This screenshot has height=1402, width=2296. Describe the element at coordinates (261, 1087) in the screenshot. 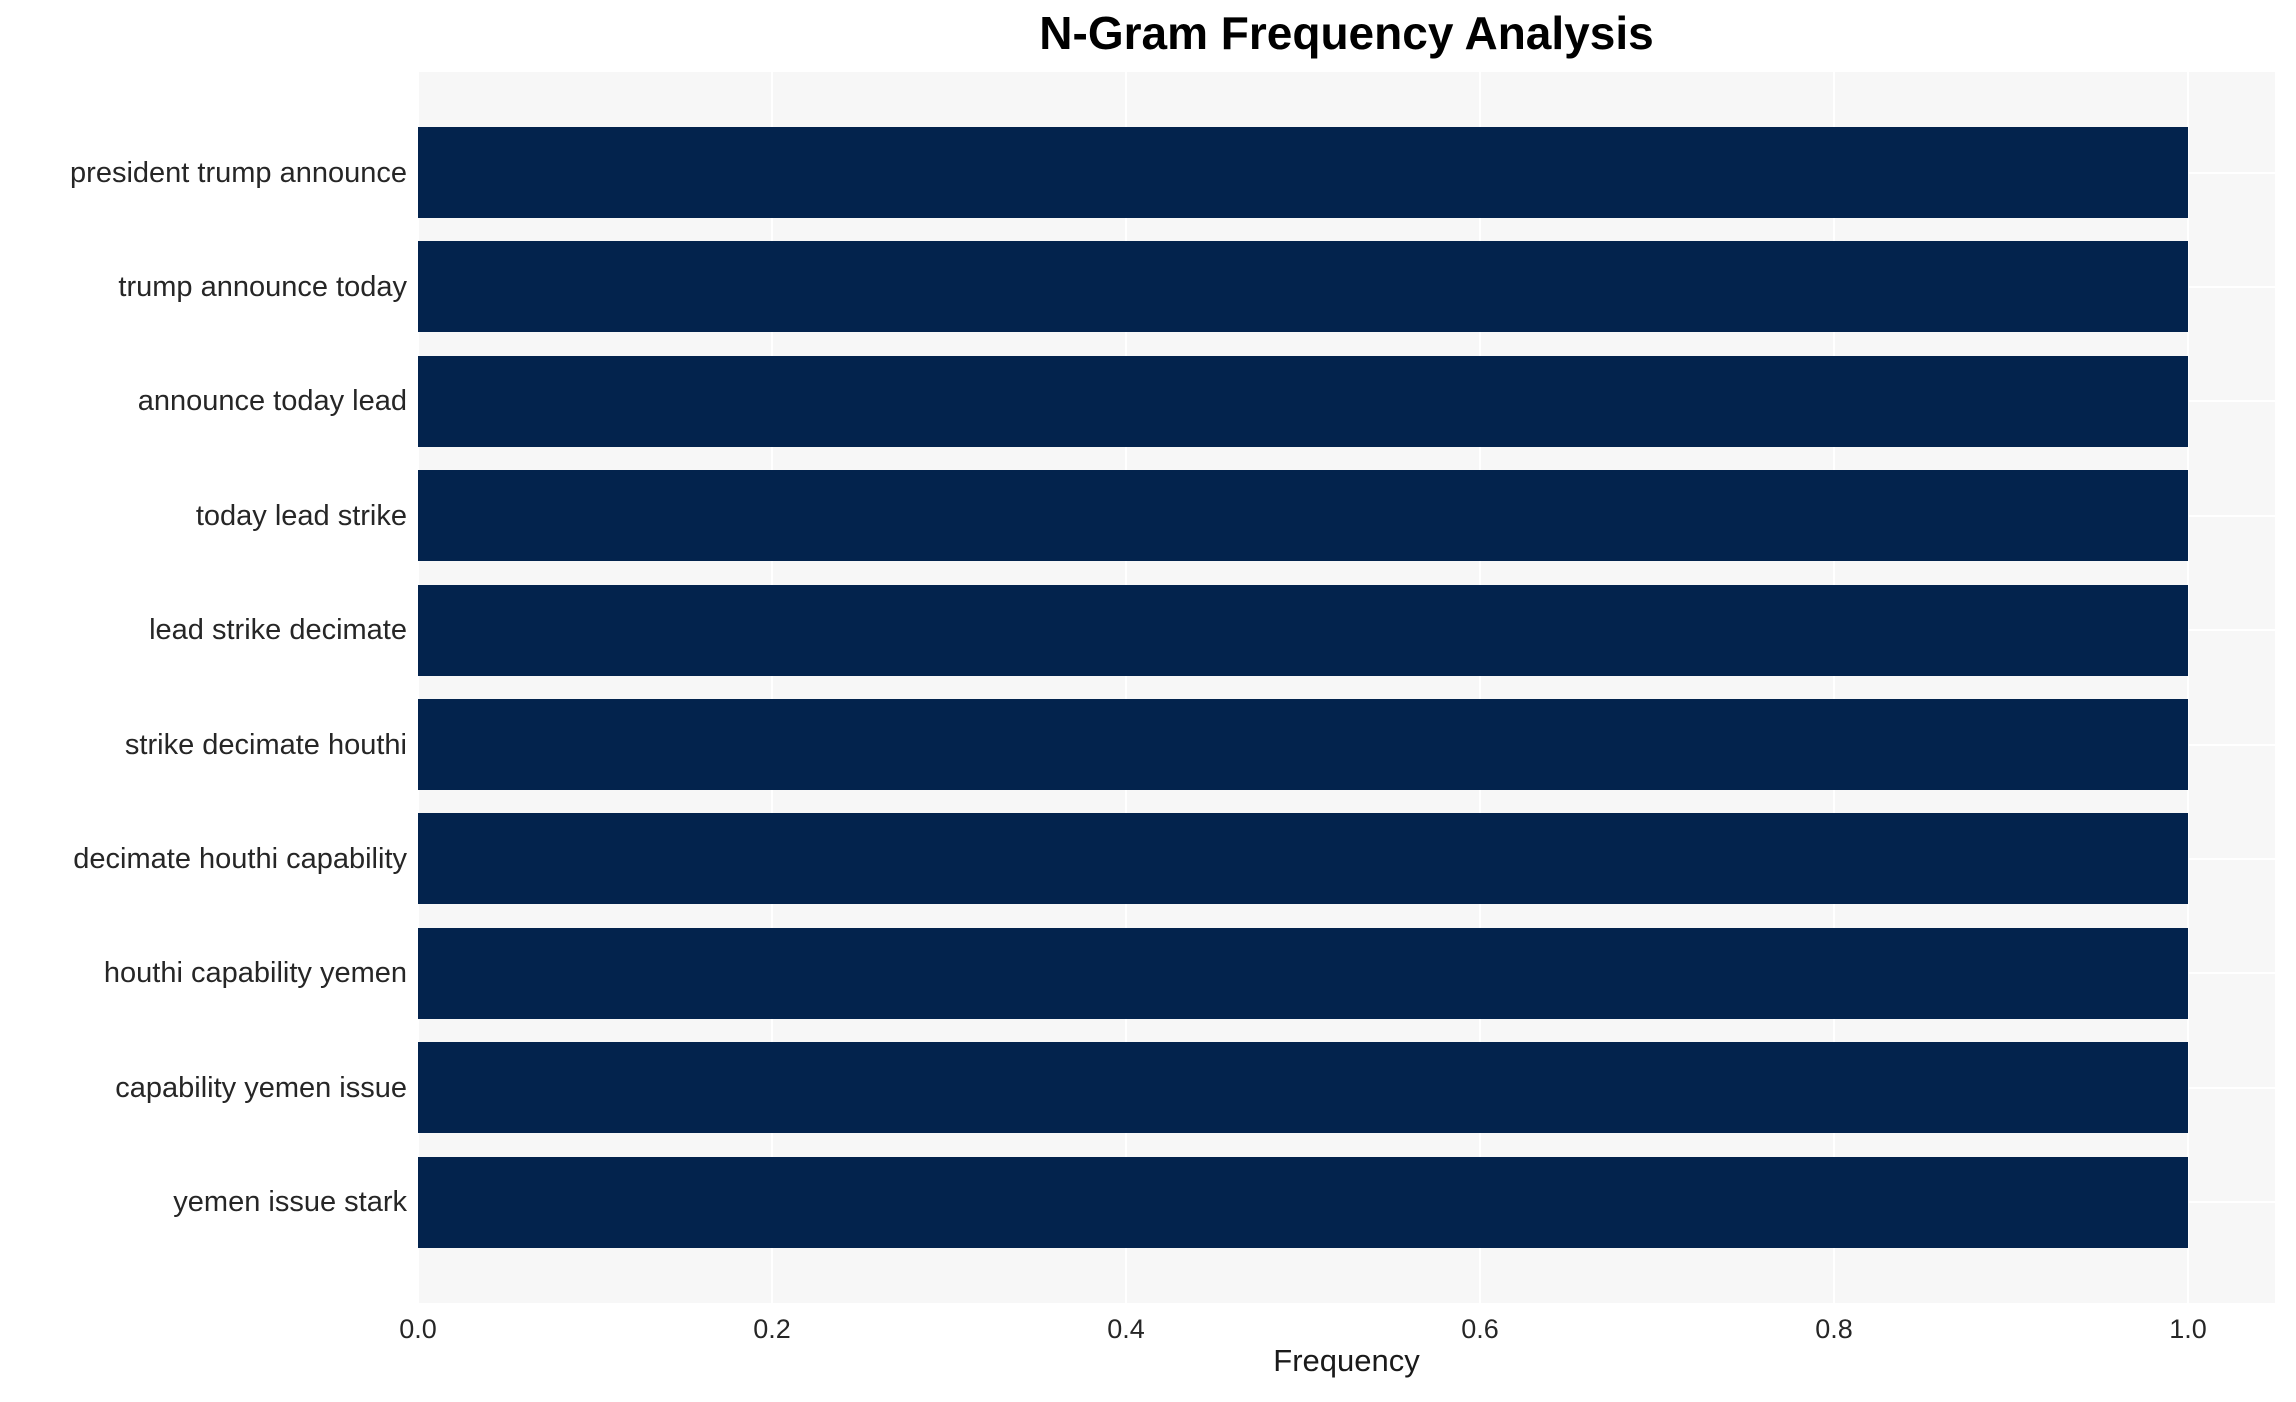

I see `y-tick-label: capability yemen issue` at that location.